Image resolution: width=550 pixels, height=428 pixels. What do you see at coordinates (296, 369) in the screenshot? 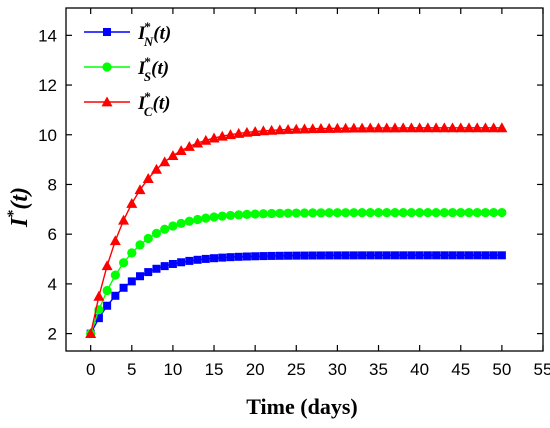
I see `x-tick-label: 25` at bounding box center [296, 369].